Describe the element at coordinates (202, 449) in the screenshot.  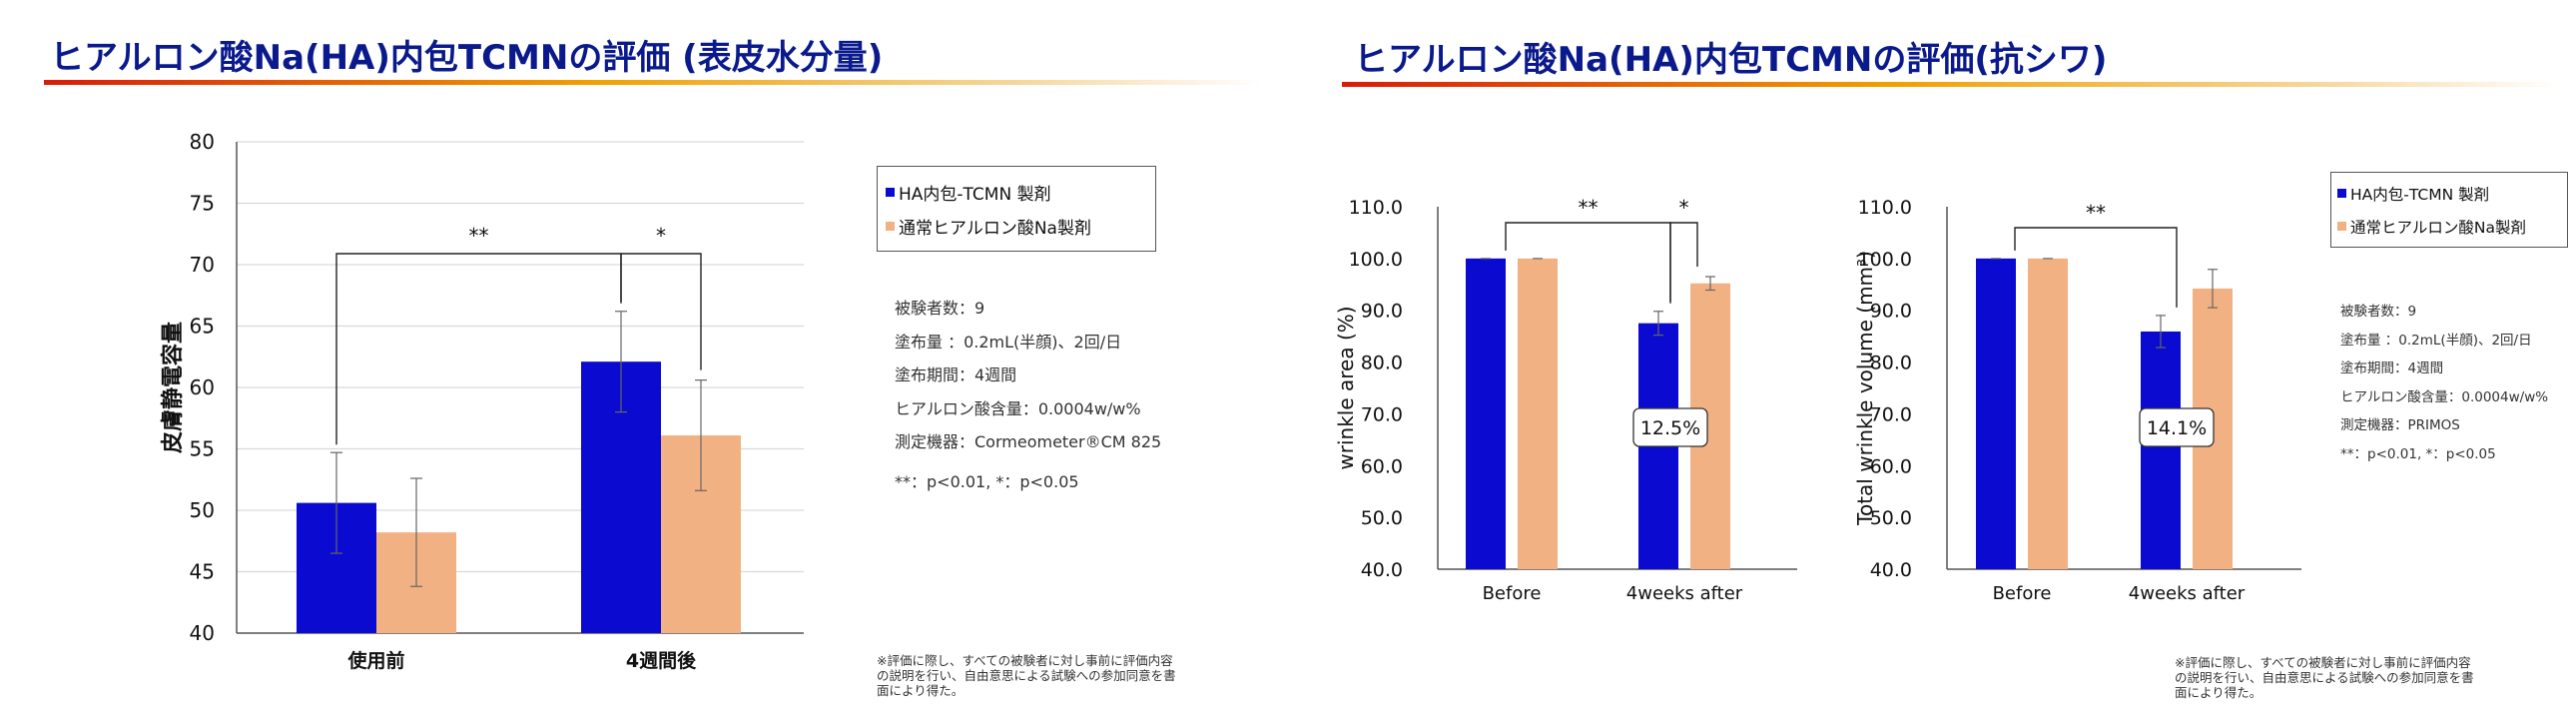
I see `y-tick-label: 55` at that location.